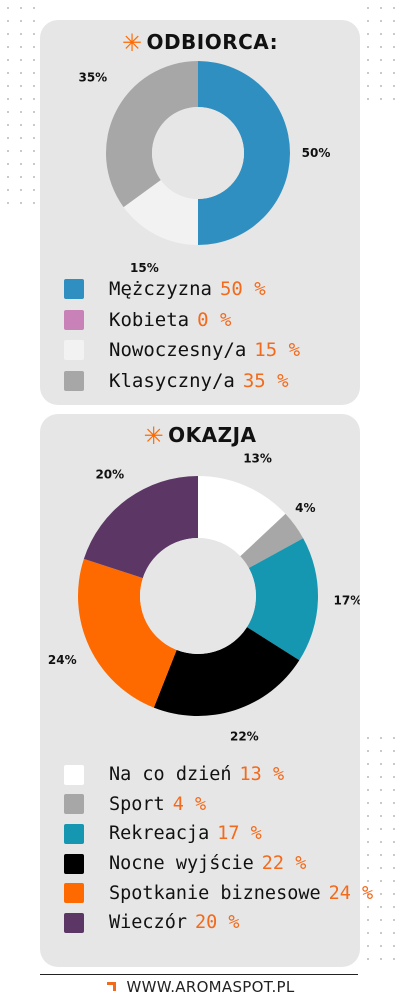  Describe the element at coordinates (199, 974) in the screenshot. I see `footer-divider` at that location.